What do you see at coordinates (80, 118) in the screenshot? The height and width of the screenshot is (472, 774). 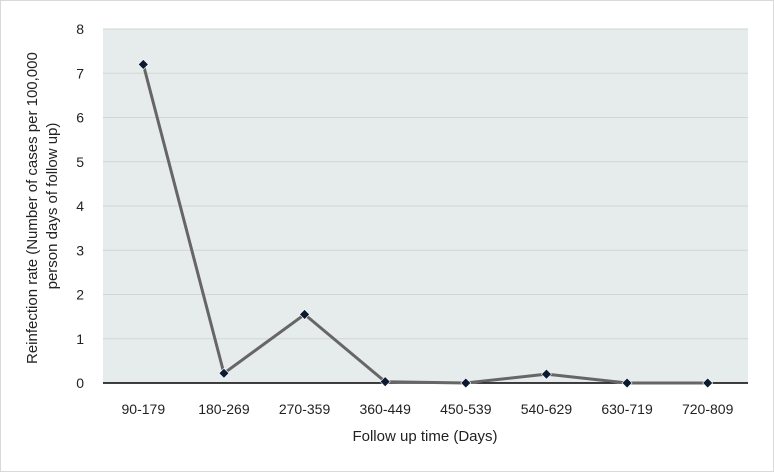 I see `y-tick-label: 6` at bounding box center [80, 118].